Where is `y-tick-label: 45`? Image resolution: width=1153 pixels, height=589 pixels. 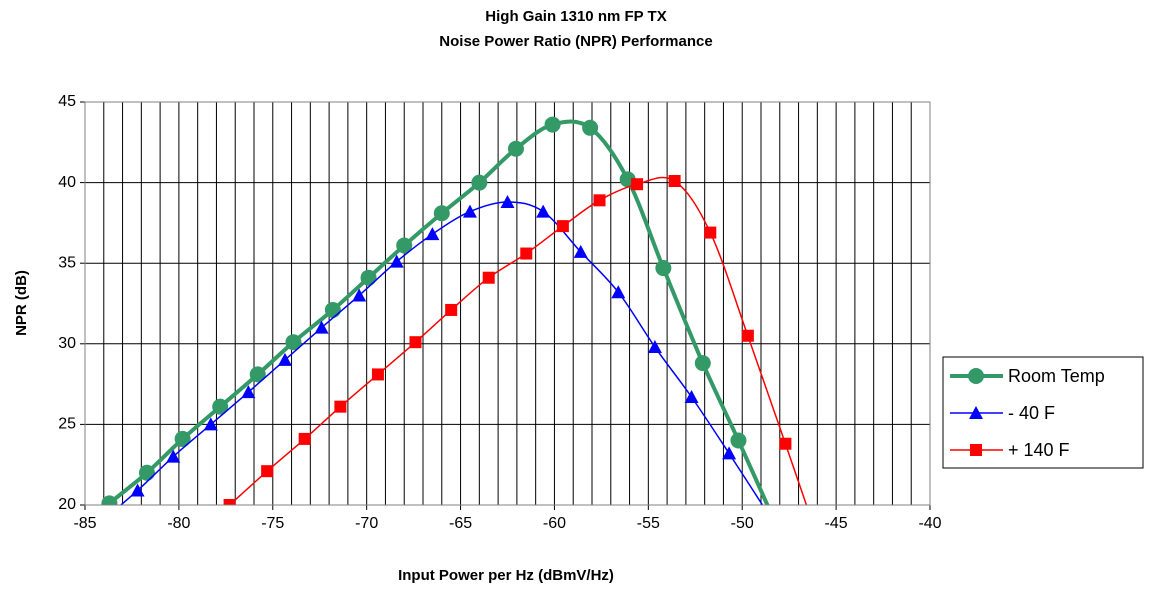
y-tick-label: 45 is located at coordinates (67, 101).